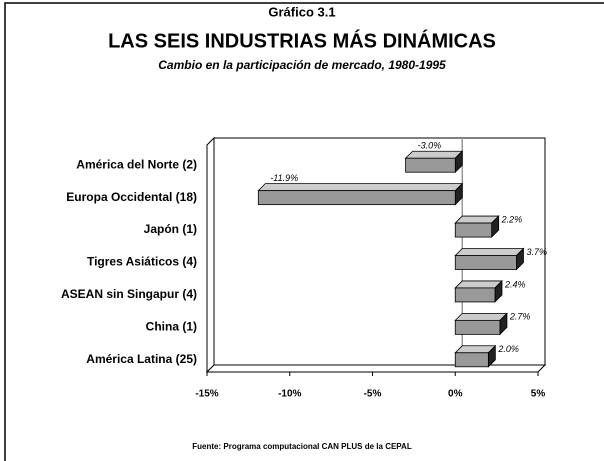 Image resolution: width=604 pixels, height=461 pixels. Describe the element at coordinates (512, 219) in the screenshot. I see `data-label: 2.2%` at that location.